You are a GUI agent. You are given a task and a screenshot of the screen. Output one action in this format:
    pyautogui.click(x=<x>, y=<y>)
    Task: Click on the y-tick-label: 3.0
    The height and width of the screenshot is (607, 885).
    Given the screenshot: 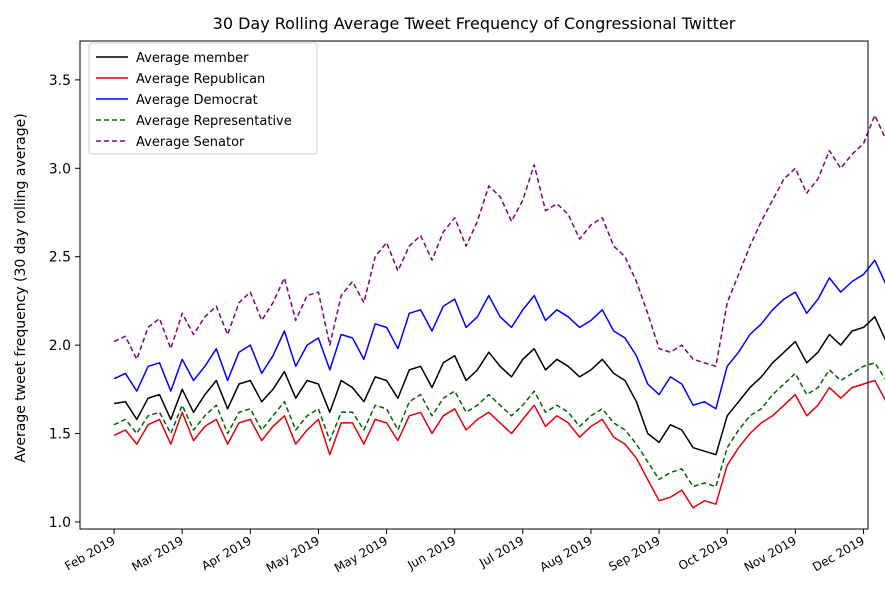 What is the action you would take?
    pyautogui.click(x=60, y=169)
    